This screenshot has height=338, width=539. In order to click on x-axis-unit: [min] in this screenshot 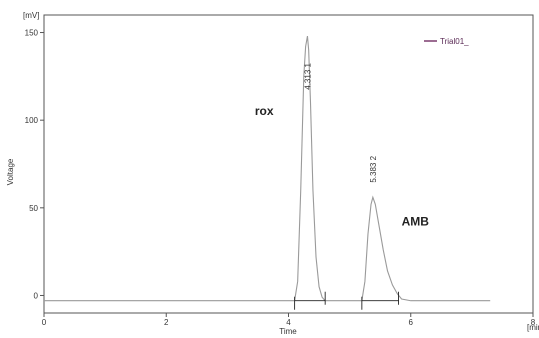, I will do `click(533, 327)`.